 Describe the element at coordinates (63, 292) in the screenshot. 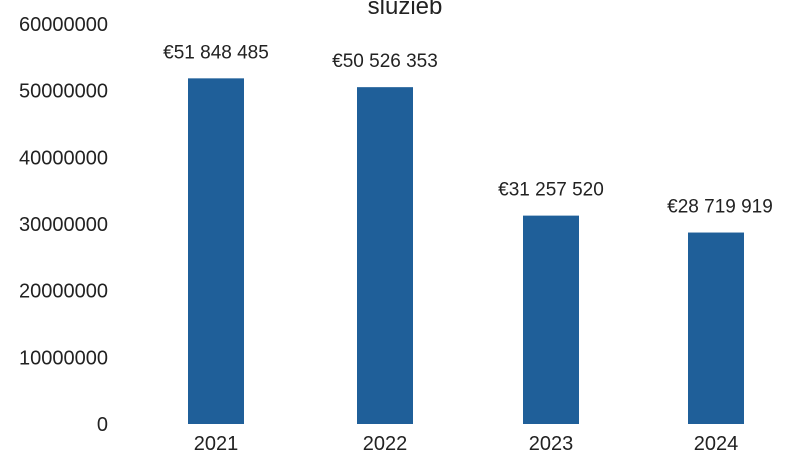

I see `y-tick-label: 20000000` at that location.